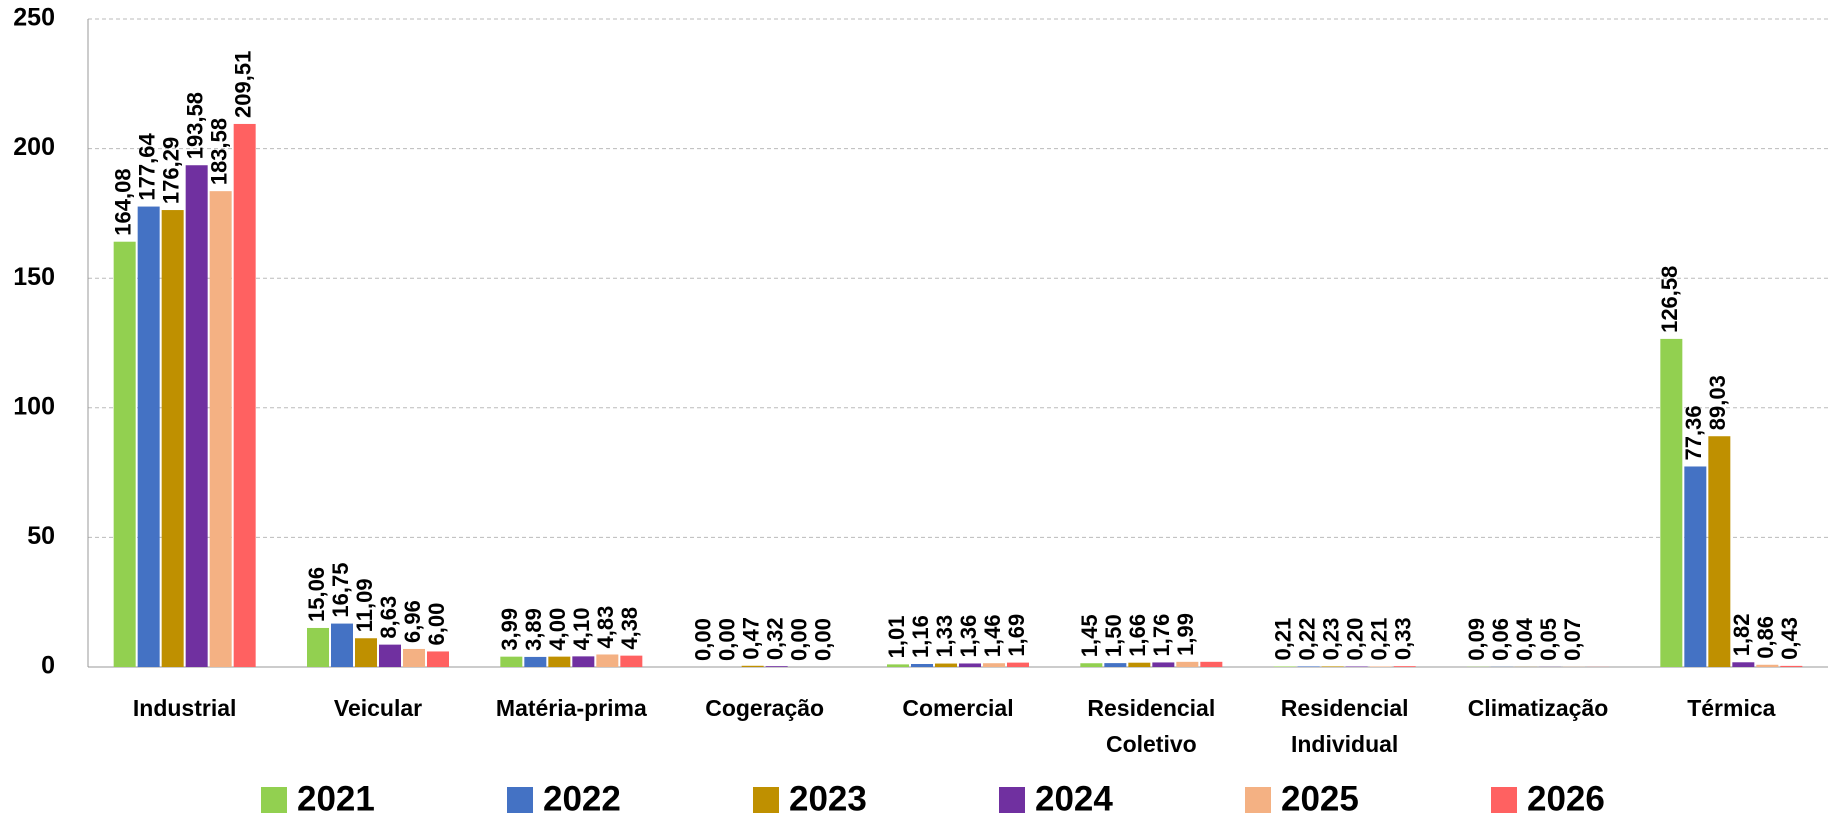  I want to click on x-tick-label-box: Industrial, so click(184, 708).